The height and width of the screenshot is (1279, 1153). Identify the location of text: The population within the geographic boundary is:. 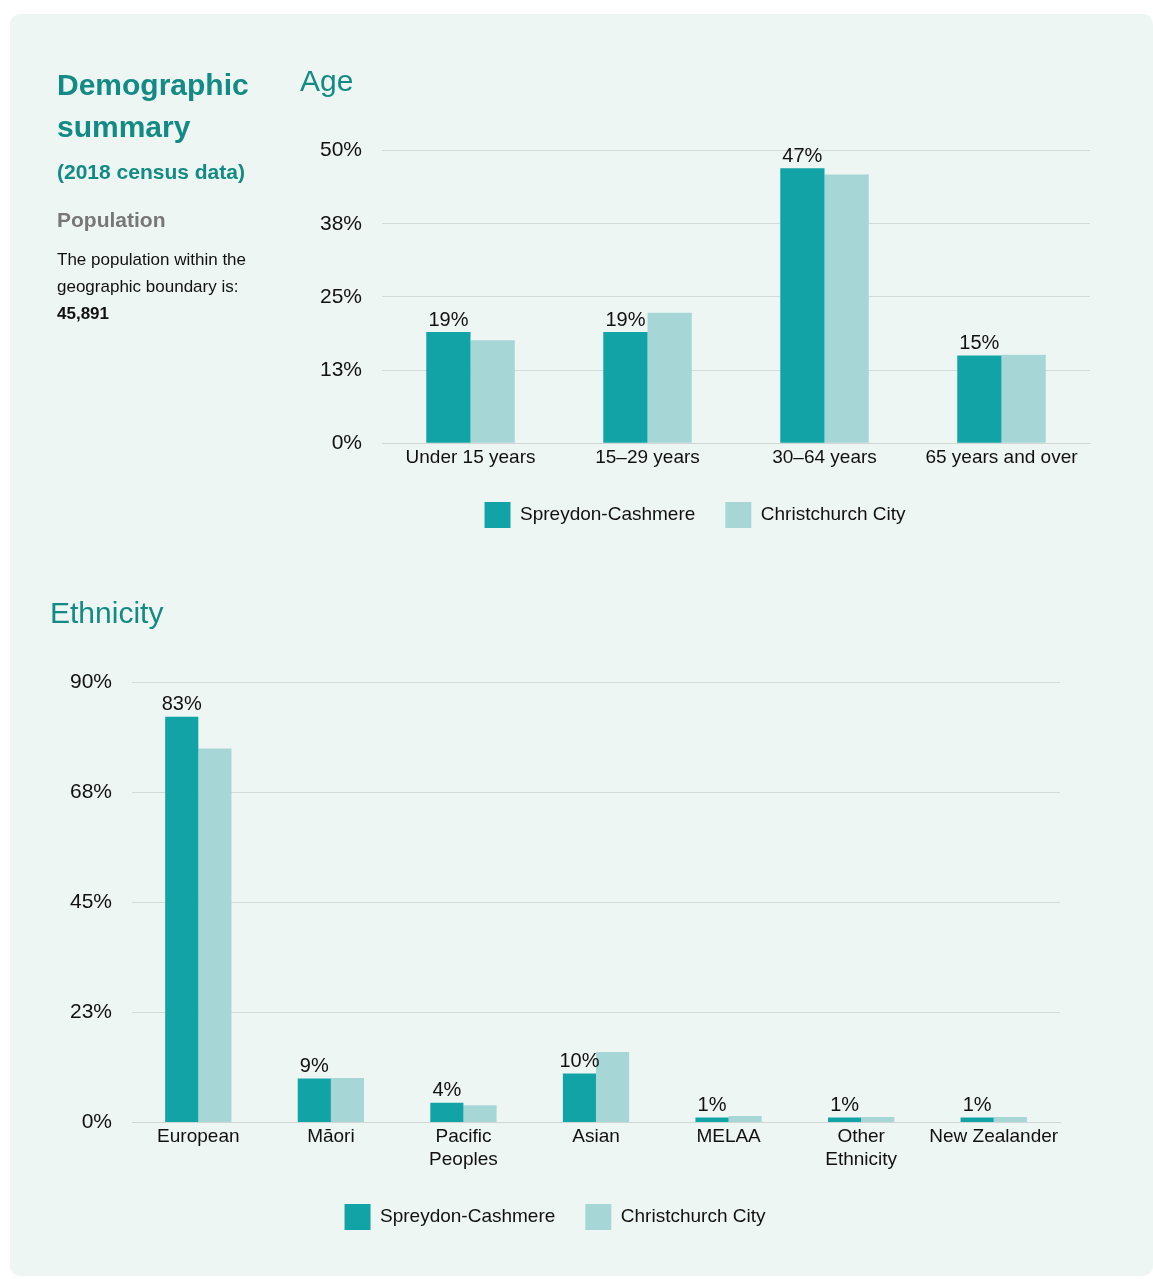
(152, 273).